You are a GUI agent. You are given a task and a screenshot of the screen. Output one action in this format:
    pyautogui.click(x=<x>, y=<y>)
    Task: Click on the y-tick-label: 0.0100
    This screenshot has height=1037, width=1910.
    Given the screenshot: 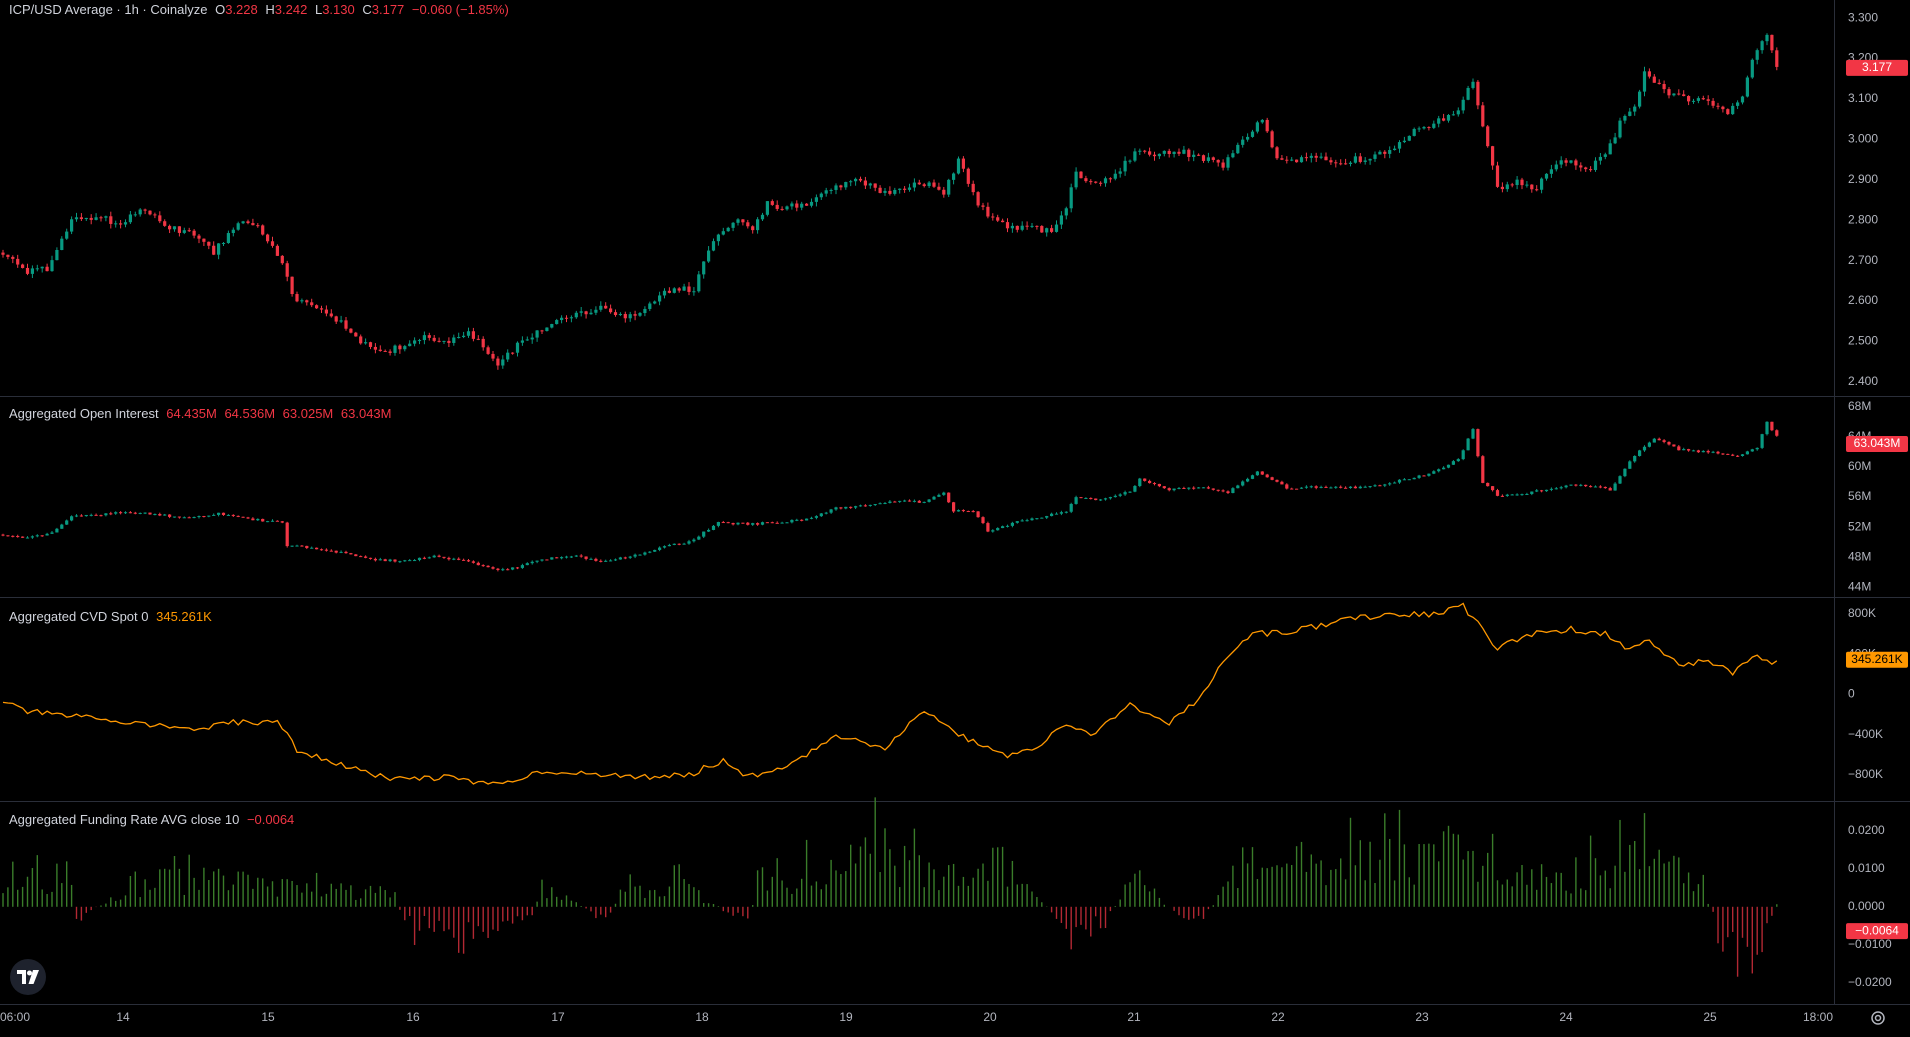 What is the action you would take?
    pyautogui.click(x=1866, y=868)
    